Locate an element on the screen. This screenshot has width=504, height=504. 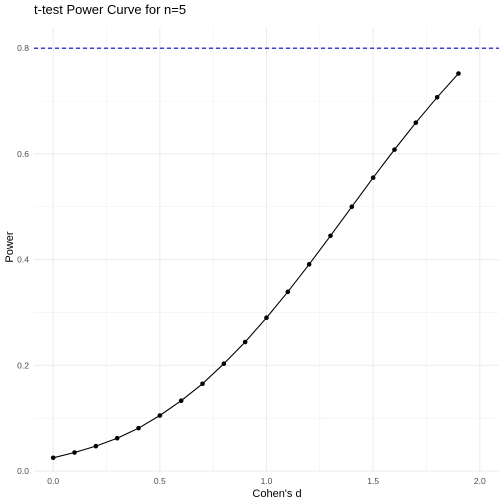
y-axis-label: Power is located at coordinates (10, 247).